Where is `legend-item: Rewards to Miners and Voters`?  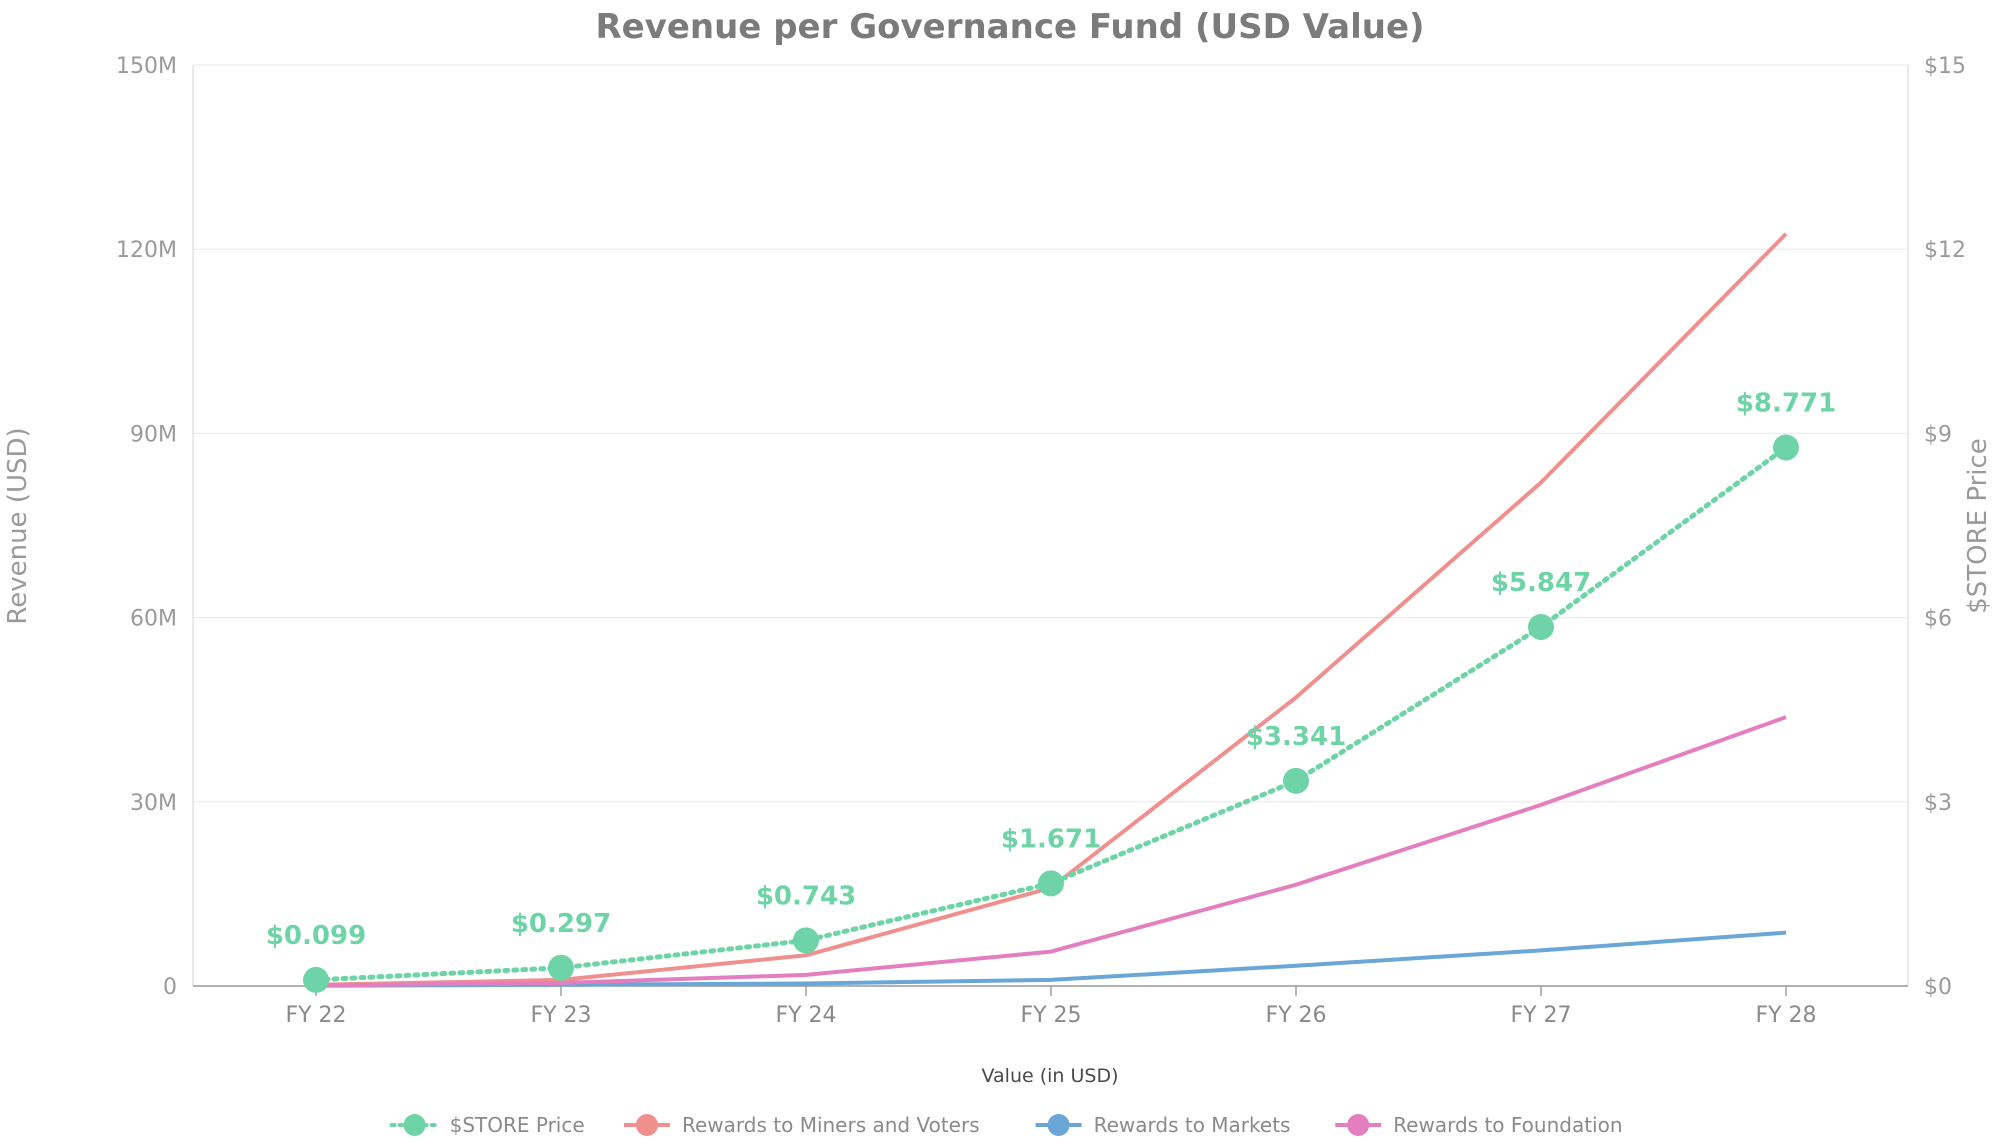 legend-item: Rewards to Miners and Voters is located at coordinates (802, 1125).